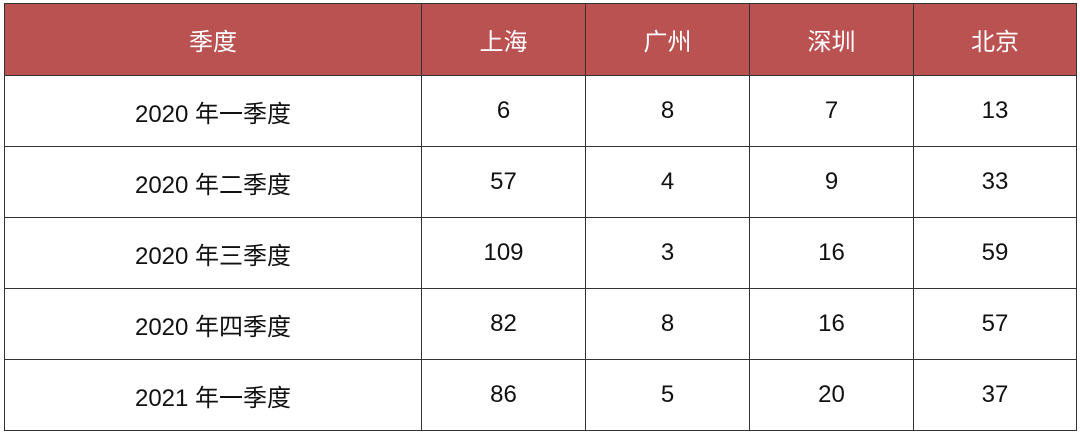  What do you see at coordinates (213, 111) in the screenshot?
I see `cell-quarter: 2020 年一季度` at bounding box center [213, 111].